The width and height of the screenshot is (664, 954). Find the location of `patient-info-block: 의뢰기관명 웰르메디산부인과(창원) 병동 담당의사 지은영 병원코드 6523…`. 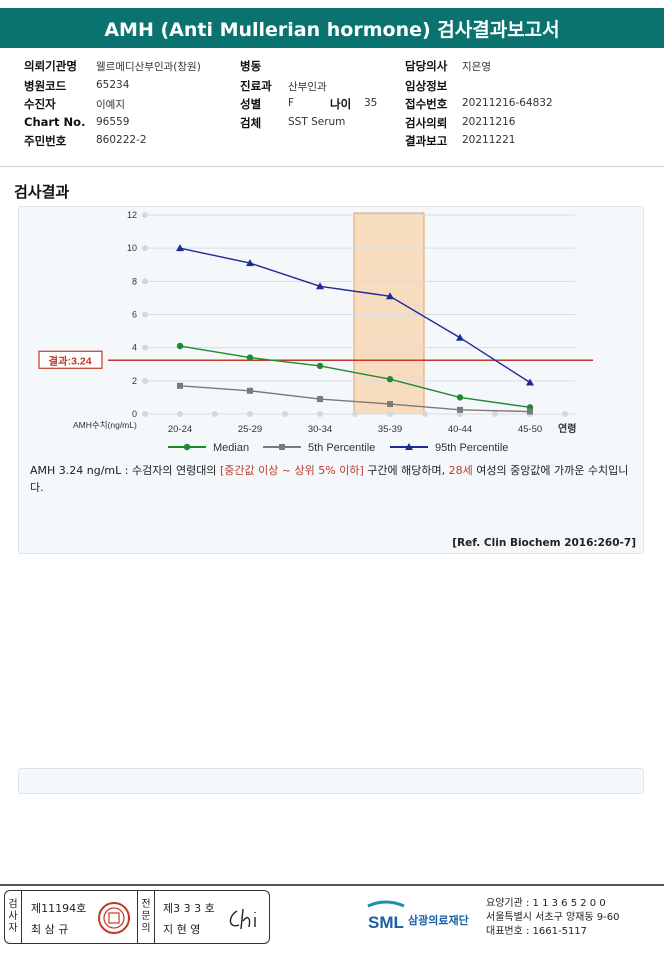

patient-info-block: 의뢰기관명 웰르메디산부인과(창원) 병동 담당의사 지은영 병원코드 6523… is located at coordinates (332, 108).